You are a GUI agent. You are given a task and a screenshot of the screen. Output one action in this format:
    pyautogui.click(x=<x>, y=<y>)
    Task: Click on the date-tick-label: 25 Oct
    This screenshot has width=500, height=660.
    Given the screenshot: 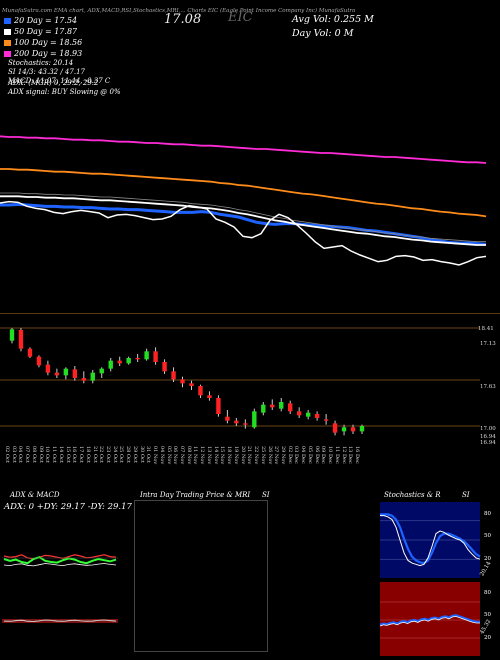 What is the action you would take?
    pyautogui.click(x=121, y=454)
    